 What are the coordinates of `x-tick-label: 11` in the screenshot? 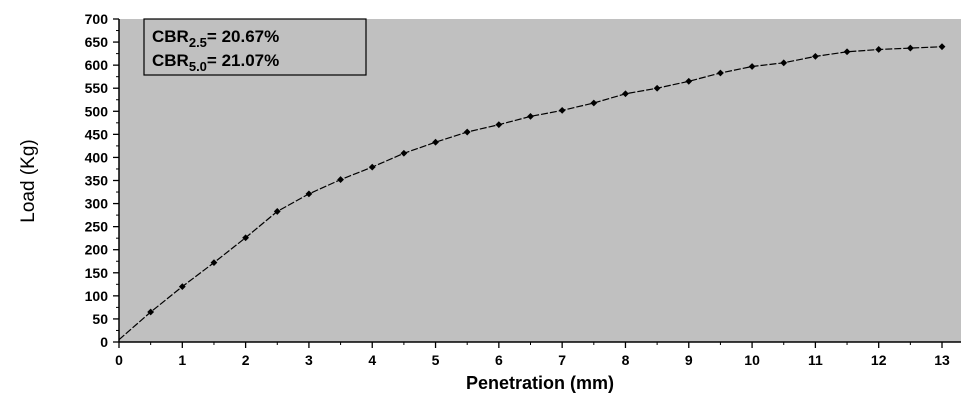 It's located at (815, 360).